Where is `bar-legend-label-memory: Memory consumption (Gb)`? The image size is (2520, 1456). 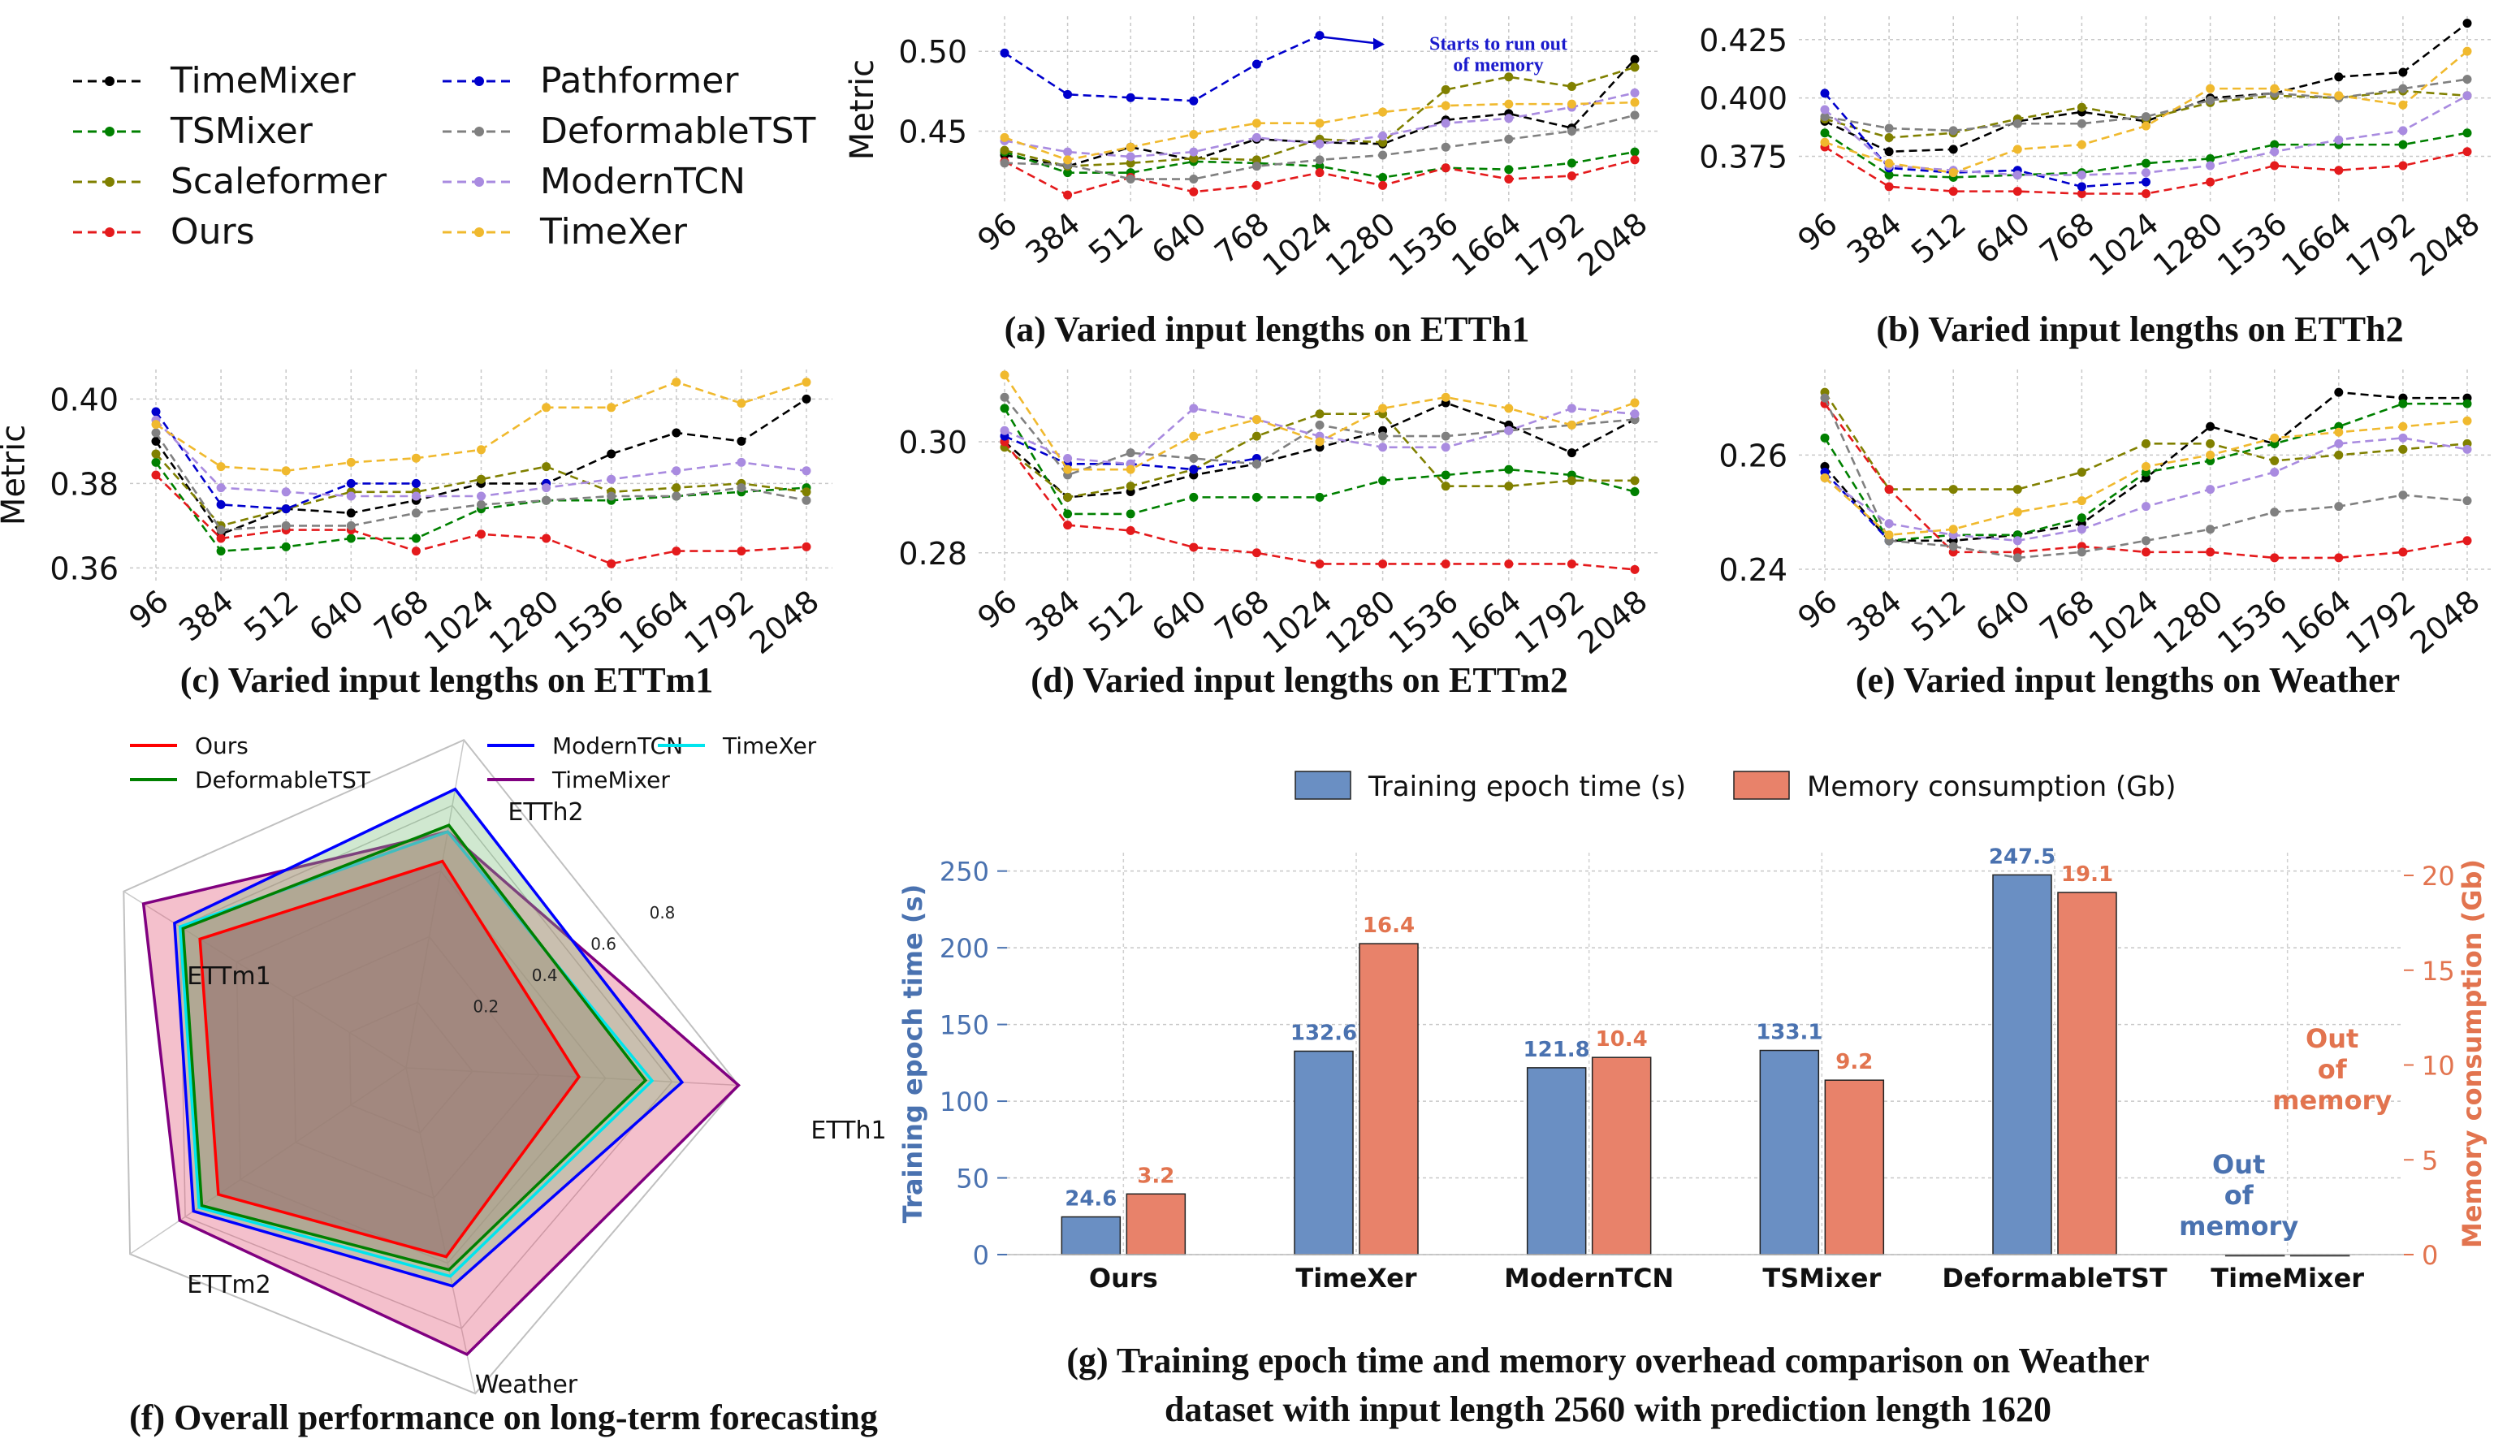 bar-legend-label-memory: Memory consumption (Gb) is located at coordinates (1992, 787).